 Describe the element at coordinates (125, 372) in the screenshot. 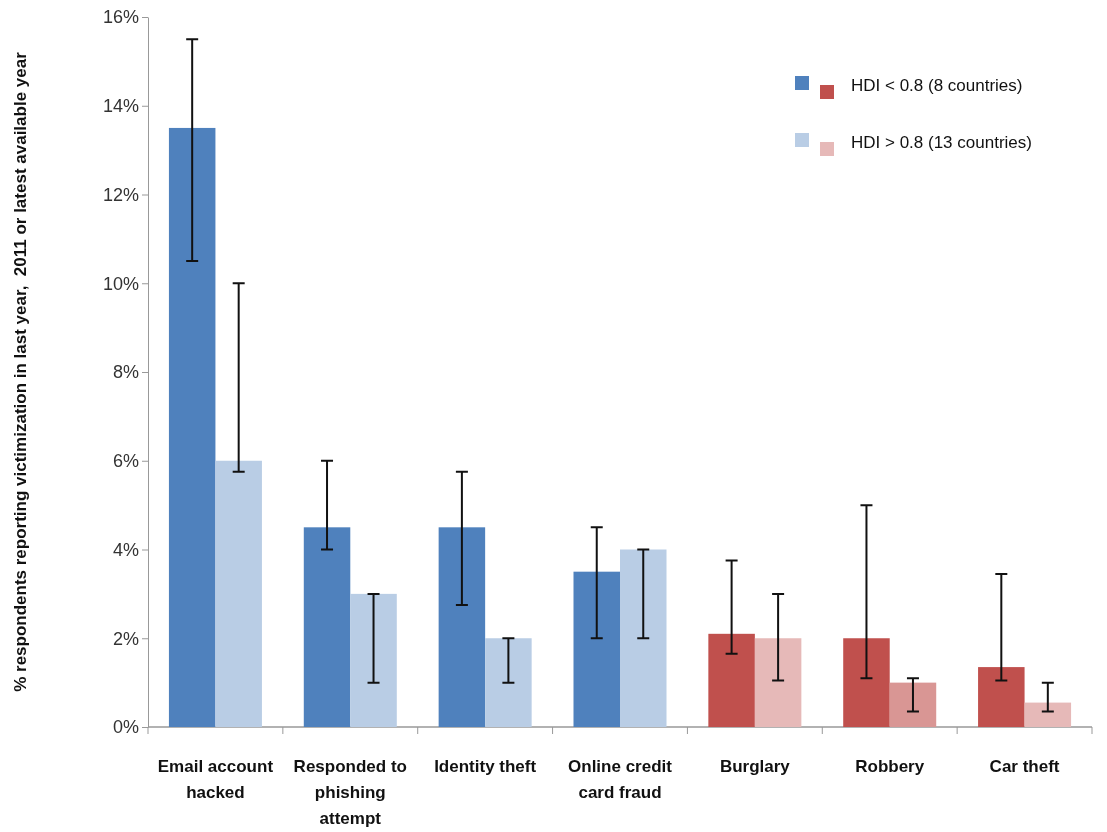

I see `y-tick-label: 8%` at that location.